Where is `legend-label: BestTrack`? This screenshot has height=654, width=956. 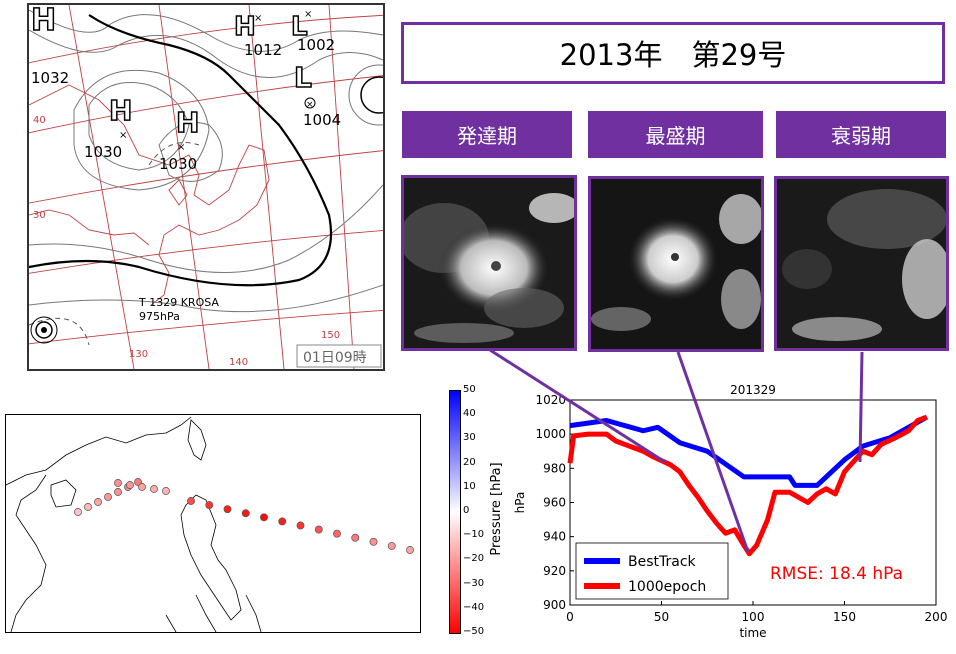
legend-label: BestTrack is located at coordinates (662, 562).